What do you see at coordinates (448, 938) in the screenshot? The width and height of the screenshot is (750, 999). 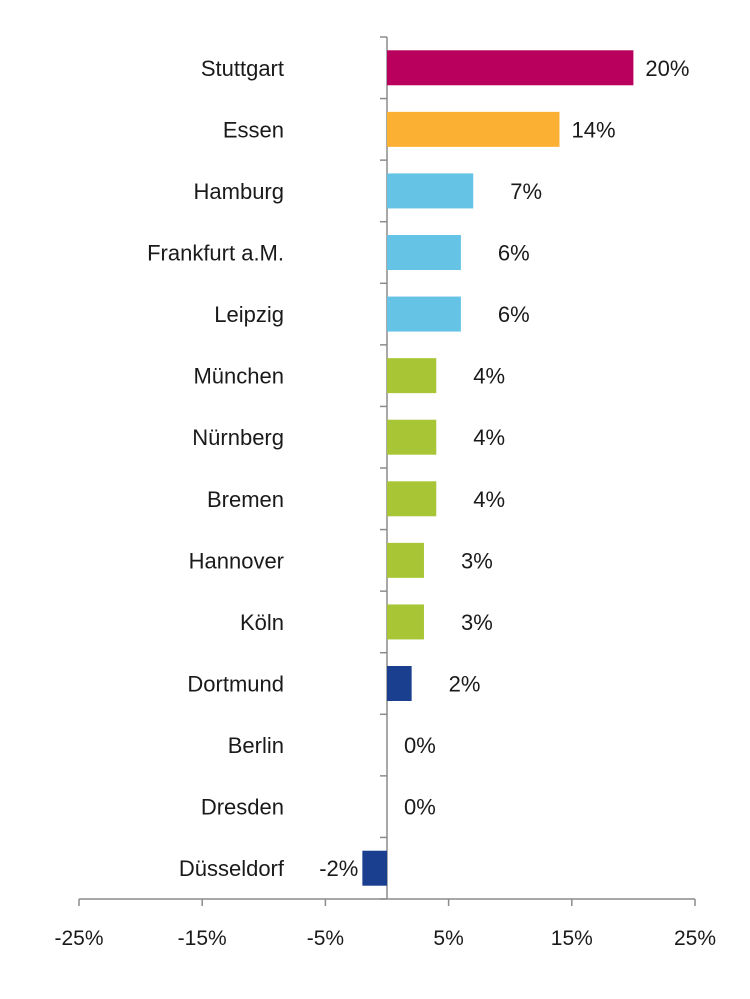 I see `x-tick-label: 5%` at bounding box center [448, 938].